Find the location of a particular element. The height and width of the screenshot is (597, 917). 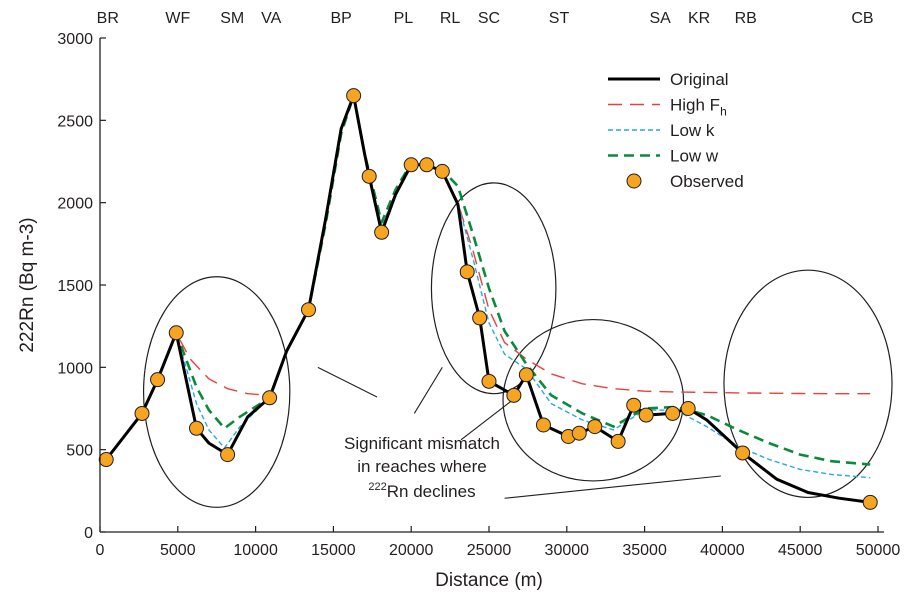

reach-label: SM is located at coordinates (232, 18).